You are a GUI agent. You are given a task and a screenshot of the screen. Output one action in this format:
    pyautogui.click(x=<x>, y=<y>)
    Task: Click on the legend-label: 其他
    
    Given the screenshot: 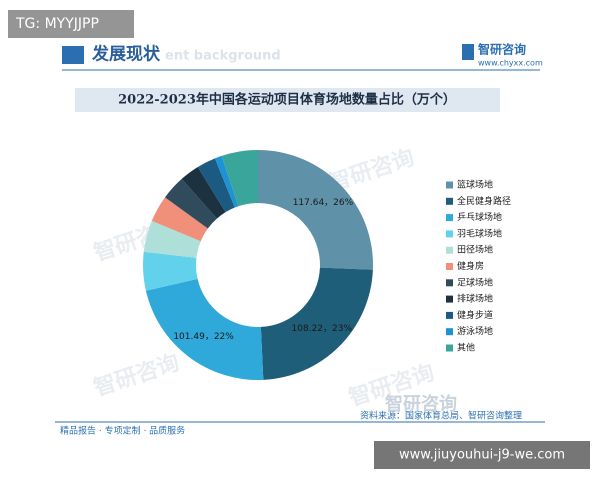 What is the action you would take?
    pyautogui.click(x=466, y=348)
    